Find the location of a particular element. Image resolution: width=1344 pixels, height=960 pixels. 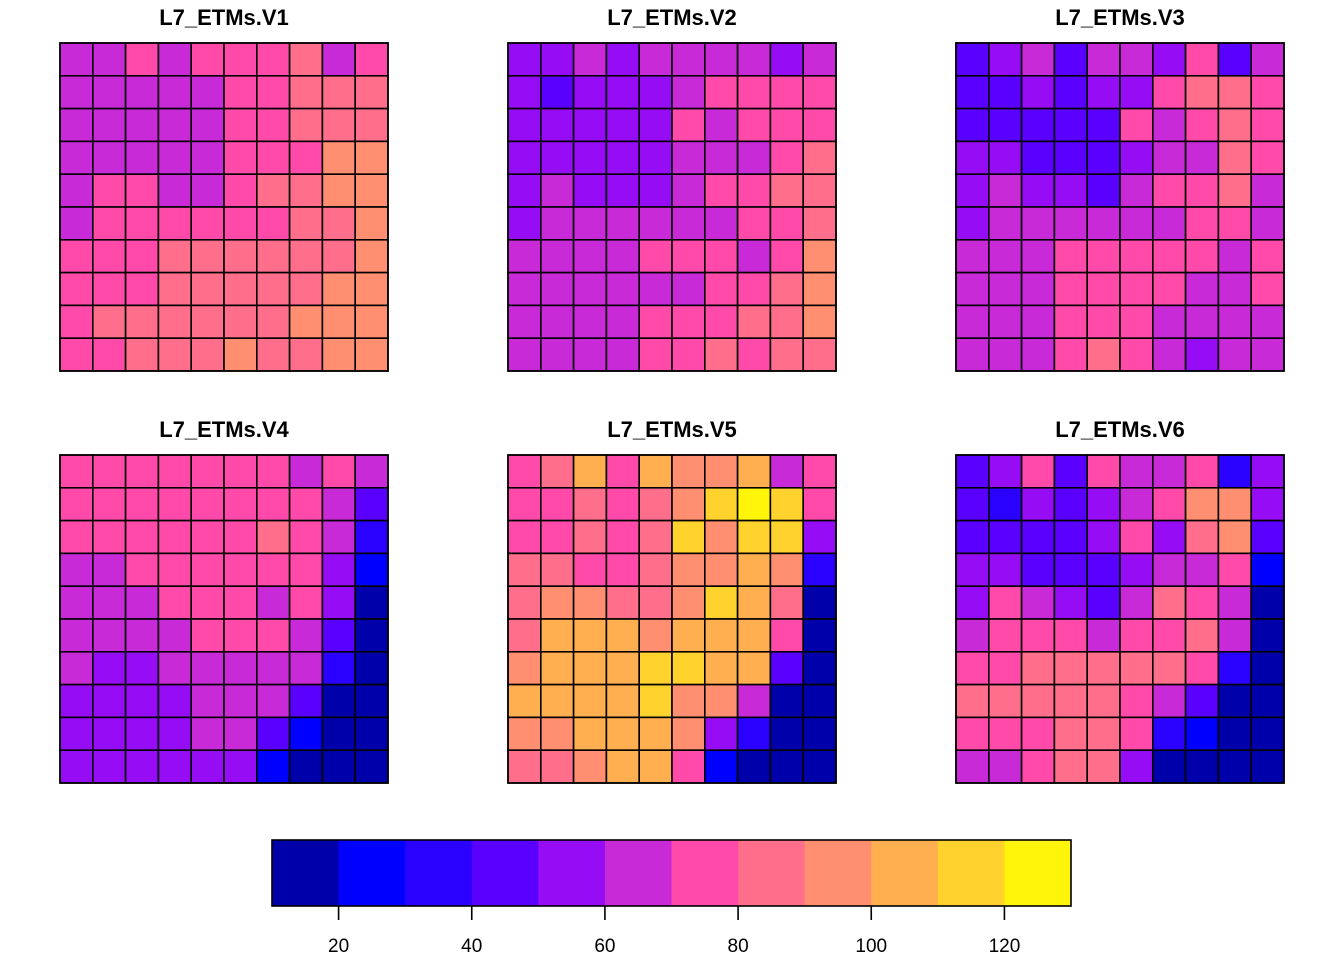

panel-border is located at coordinates (1120, 619).